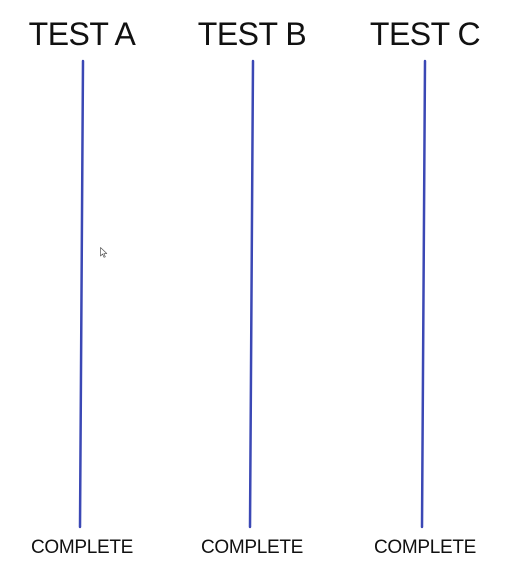 This screenshot has width=506, height=587. I want to click on test-a-timeline-line, so click(81, 294).